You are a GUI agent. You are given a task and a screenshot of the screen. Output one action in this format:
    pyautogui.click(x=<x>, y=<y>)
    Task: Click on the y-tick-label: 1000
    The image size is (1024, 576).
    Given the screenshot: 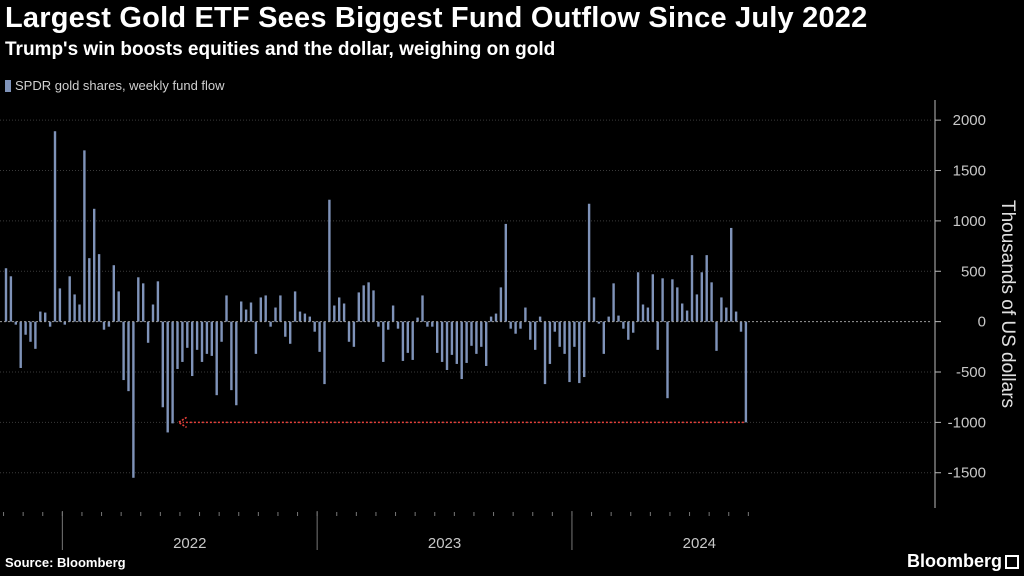 What is the action you would take?
    pyautogui.click(x=969, y=221)
    